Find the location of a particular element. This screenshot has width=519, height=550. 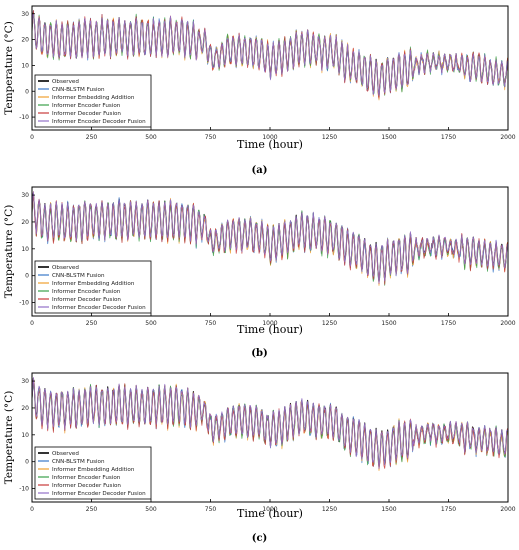

panel-label: (c) is located at coordinates (260, 538).